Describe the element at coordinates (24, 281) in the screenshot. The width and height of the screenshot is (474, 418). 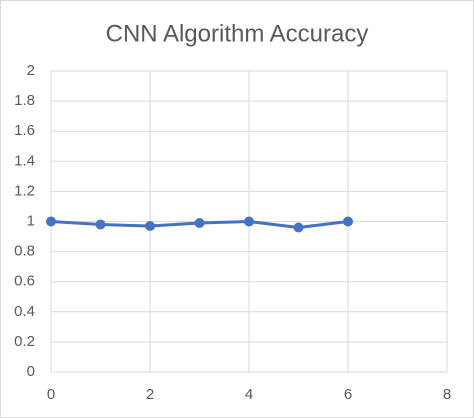
I see `y-tick-label: 0.6` at that location.